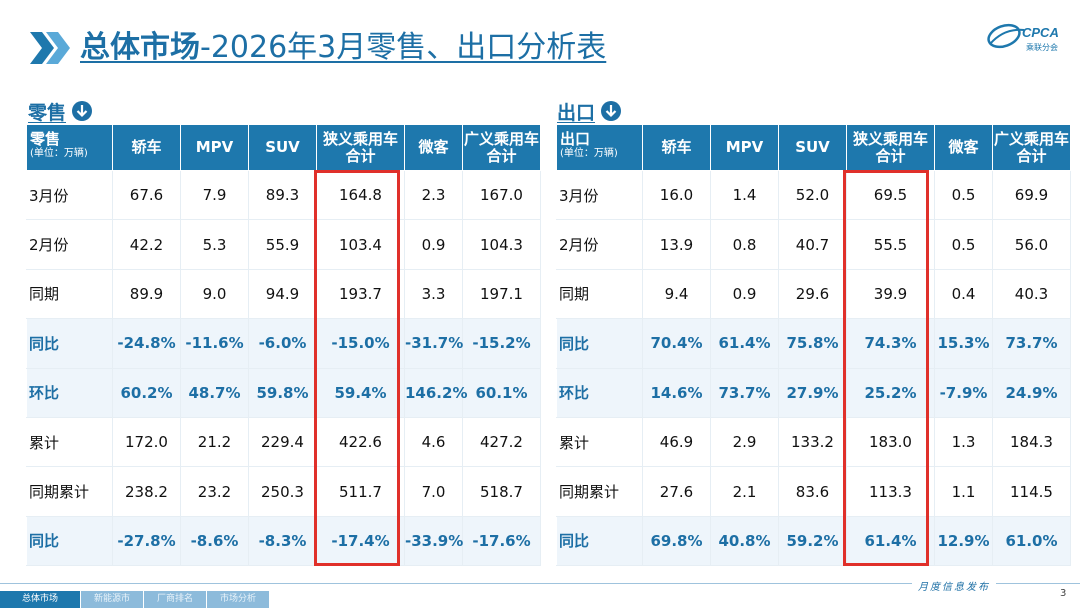 This screenshot has width=1080, height=608. Describe the element at coordinates (40, 599) in the screenshot. I see `nav-tab-overall: 总体市场` at that location.